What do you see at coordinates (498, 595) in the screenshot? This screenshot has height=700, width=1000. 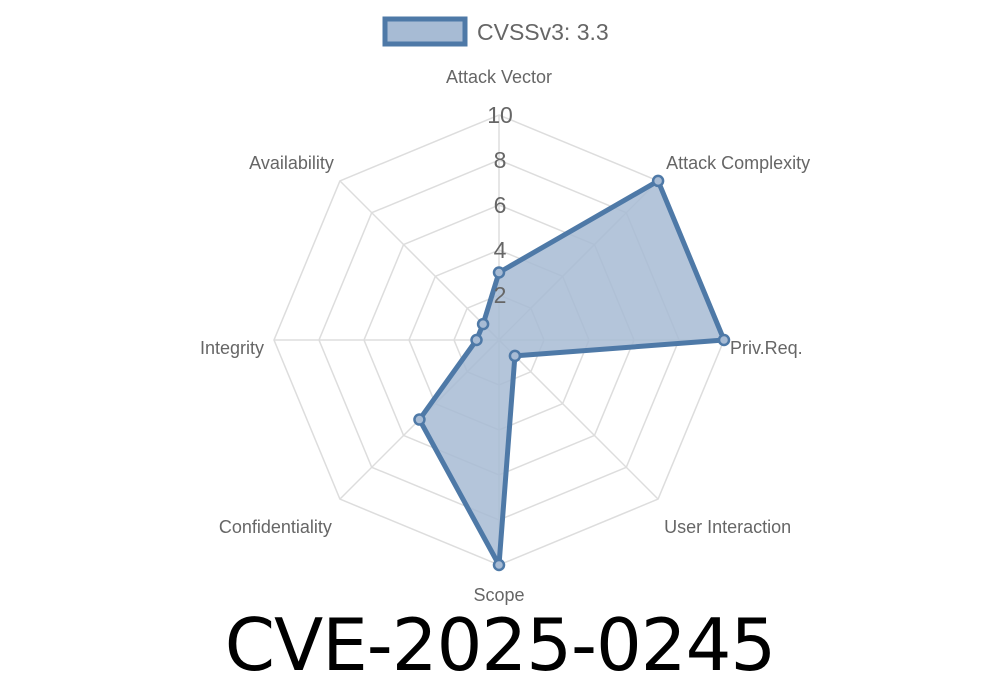 I see `axis-label: Scope` at bounding box center [498, 595].